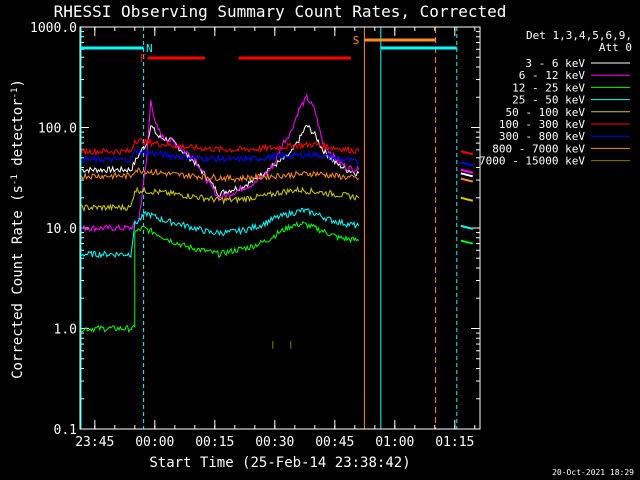 The width and height of the screenshot is (640, 480). Describe the element at coordinates (220, 157) in the screenshot. I see `series-line-300-800-kev` at that location.